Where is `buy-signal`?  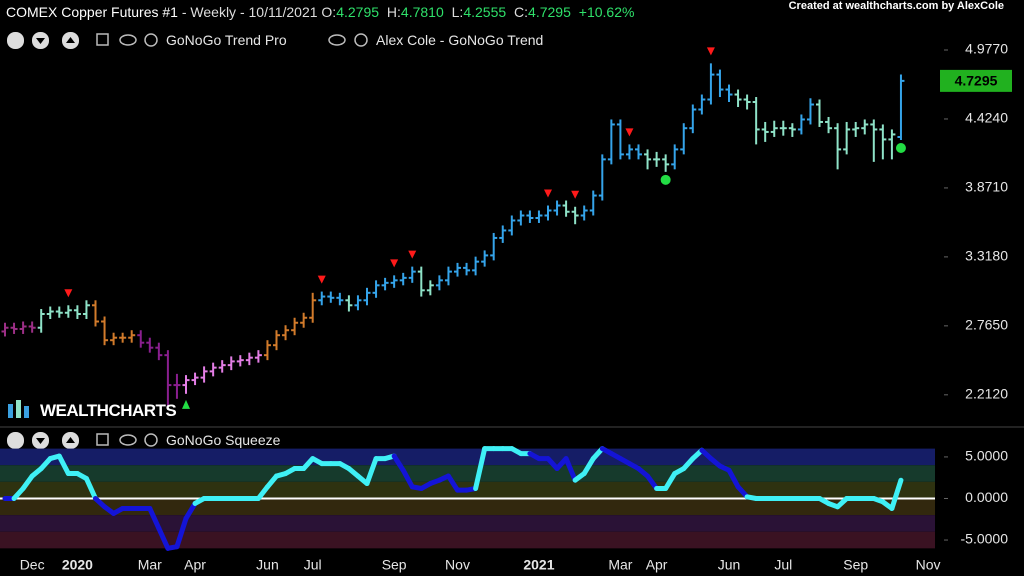 buy-signal is located at coordinates (186, 404).